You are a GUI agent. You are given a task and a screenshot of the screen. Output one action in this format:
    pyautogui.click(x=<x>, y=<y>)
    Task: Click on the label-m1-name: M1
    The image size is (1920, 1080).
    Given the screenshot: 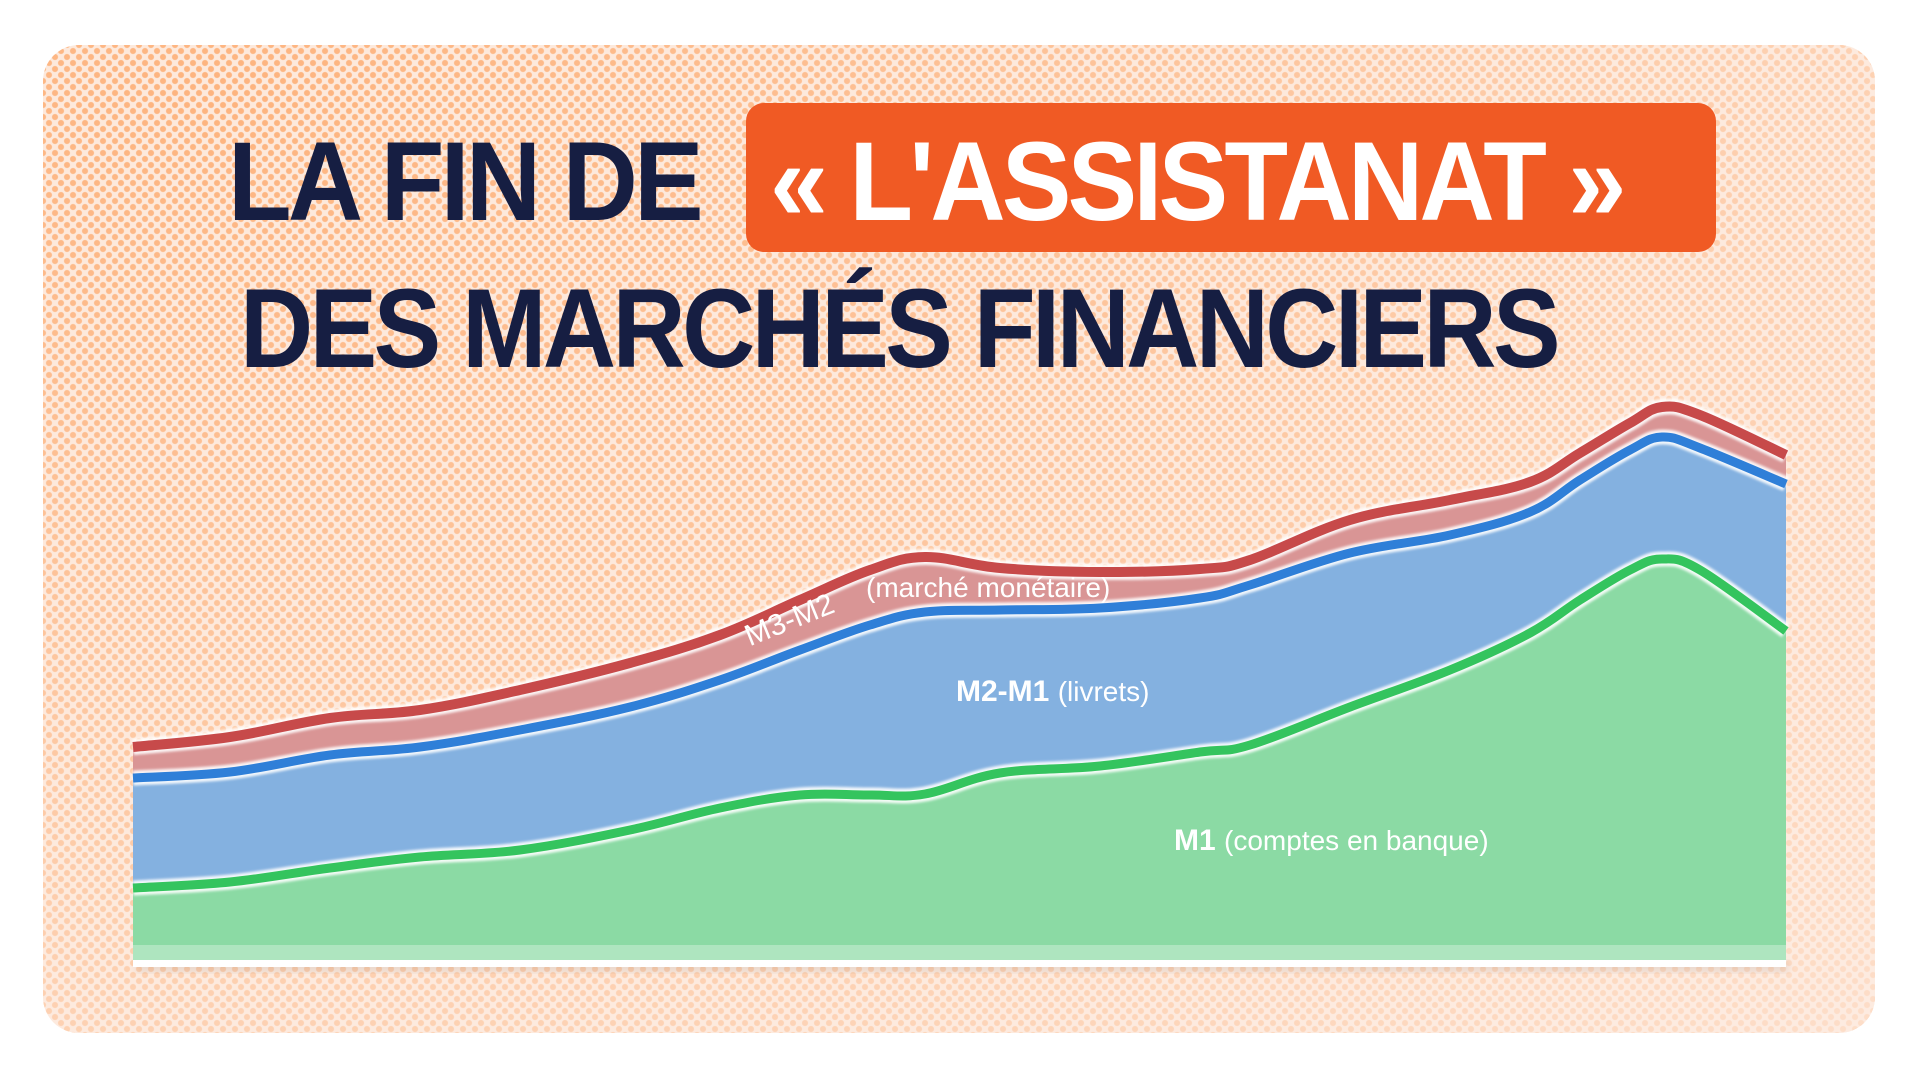 What is the action you would take?
    pyautogui.click(x=1195, y=840)
    